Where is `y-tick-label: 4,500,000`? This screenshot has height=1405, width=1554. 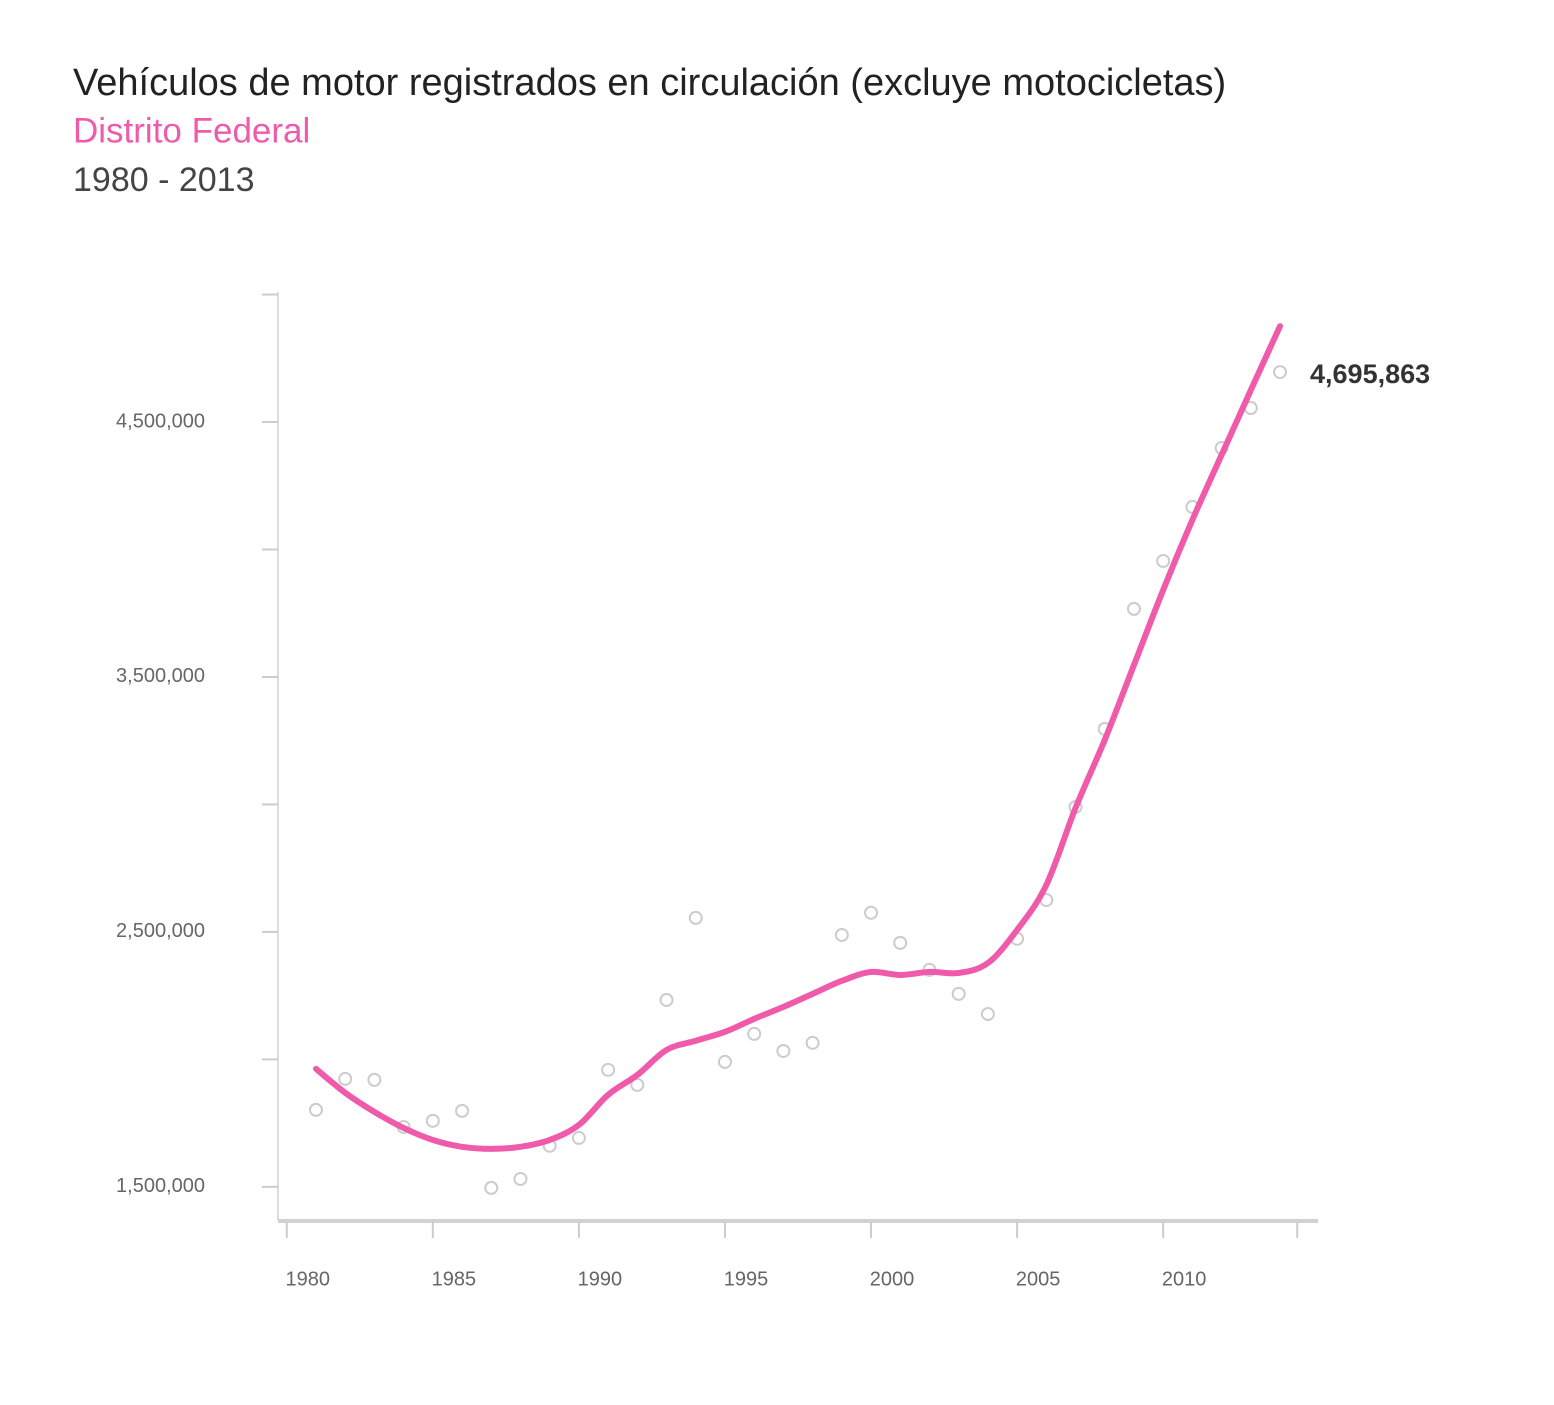
y-tick-label: 4,500,000 is located at coordinates (160, 421).